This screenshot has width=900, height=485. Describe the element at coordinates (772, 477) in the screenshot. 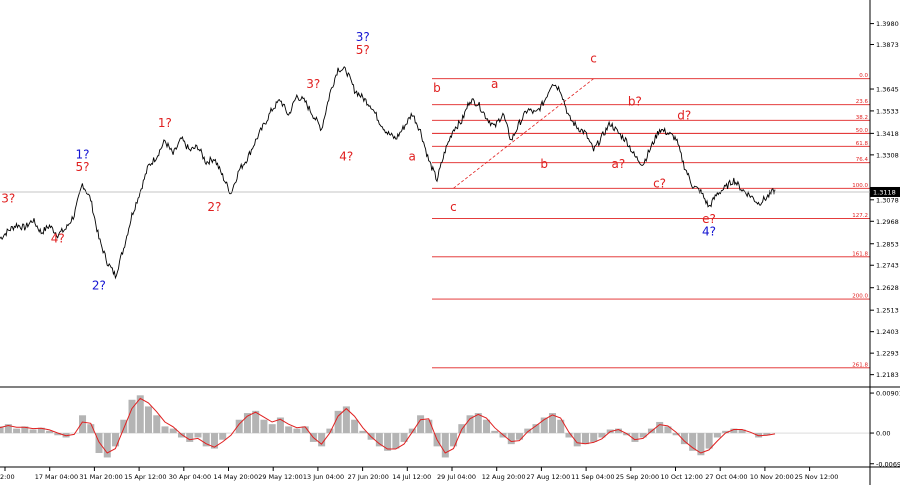

I see `time-tick-label: 10 Nov 20:00` at that location.